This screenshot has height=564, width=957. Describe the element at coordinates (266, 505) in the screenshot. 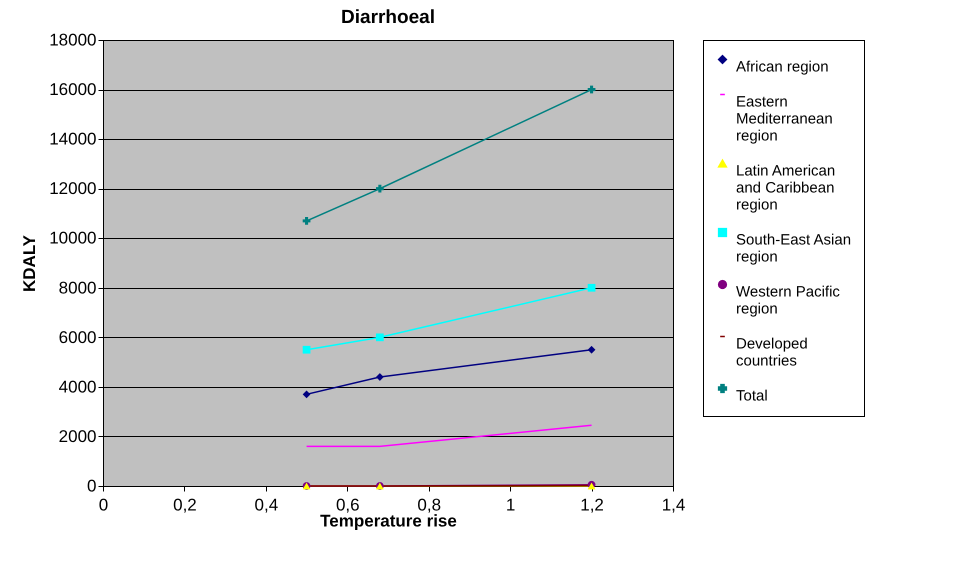

I see `x-tick-label: 0,4` at that location.